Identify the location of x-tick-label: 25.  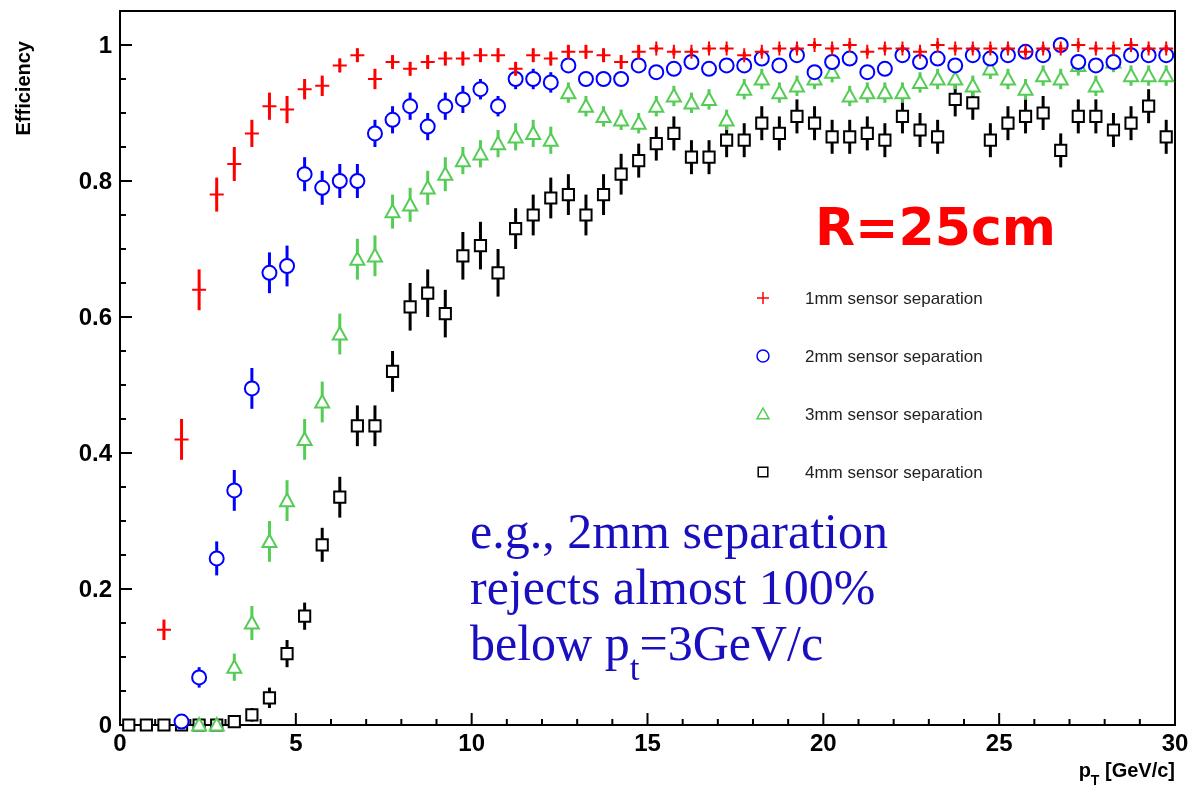
(999, 742).